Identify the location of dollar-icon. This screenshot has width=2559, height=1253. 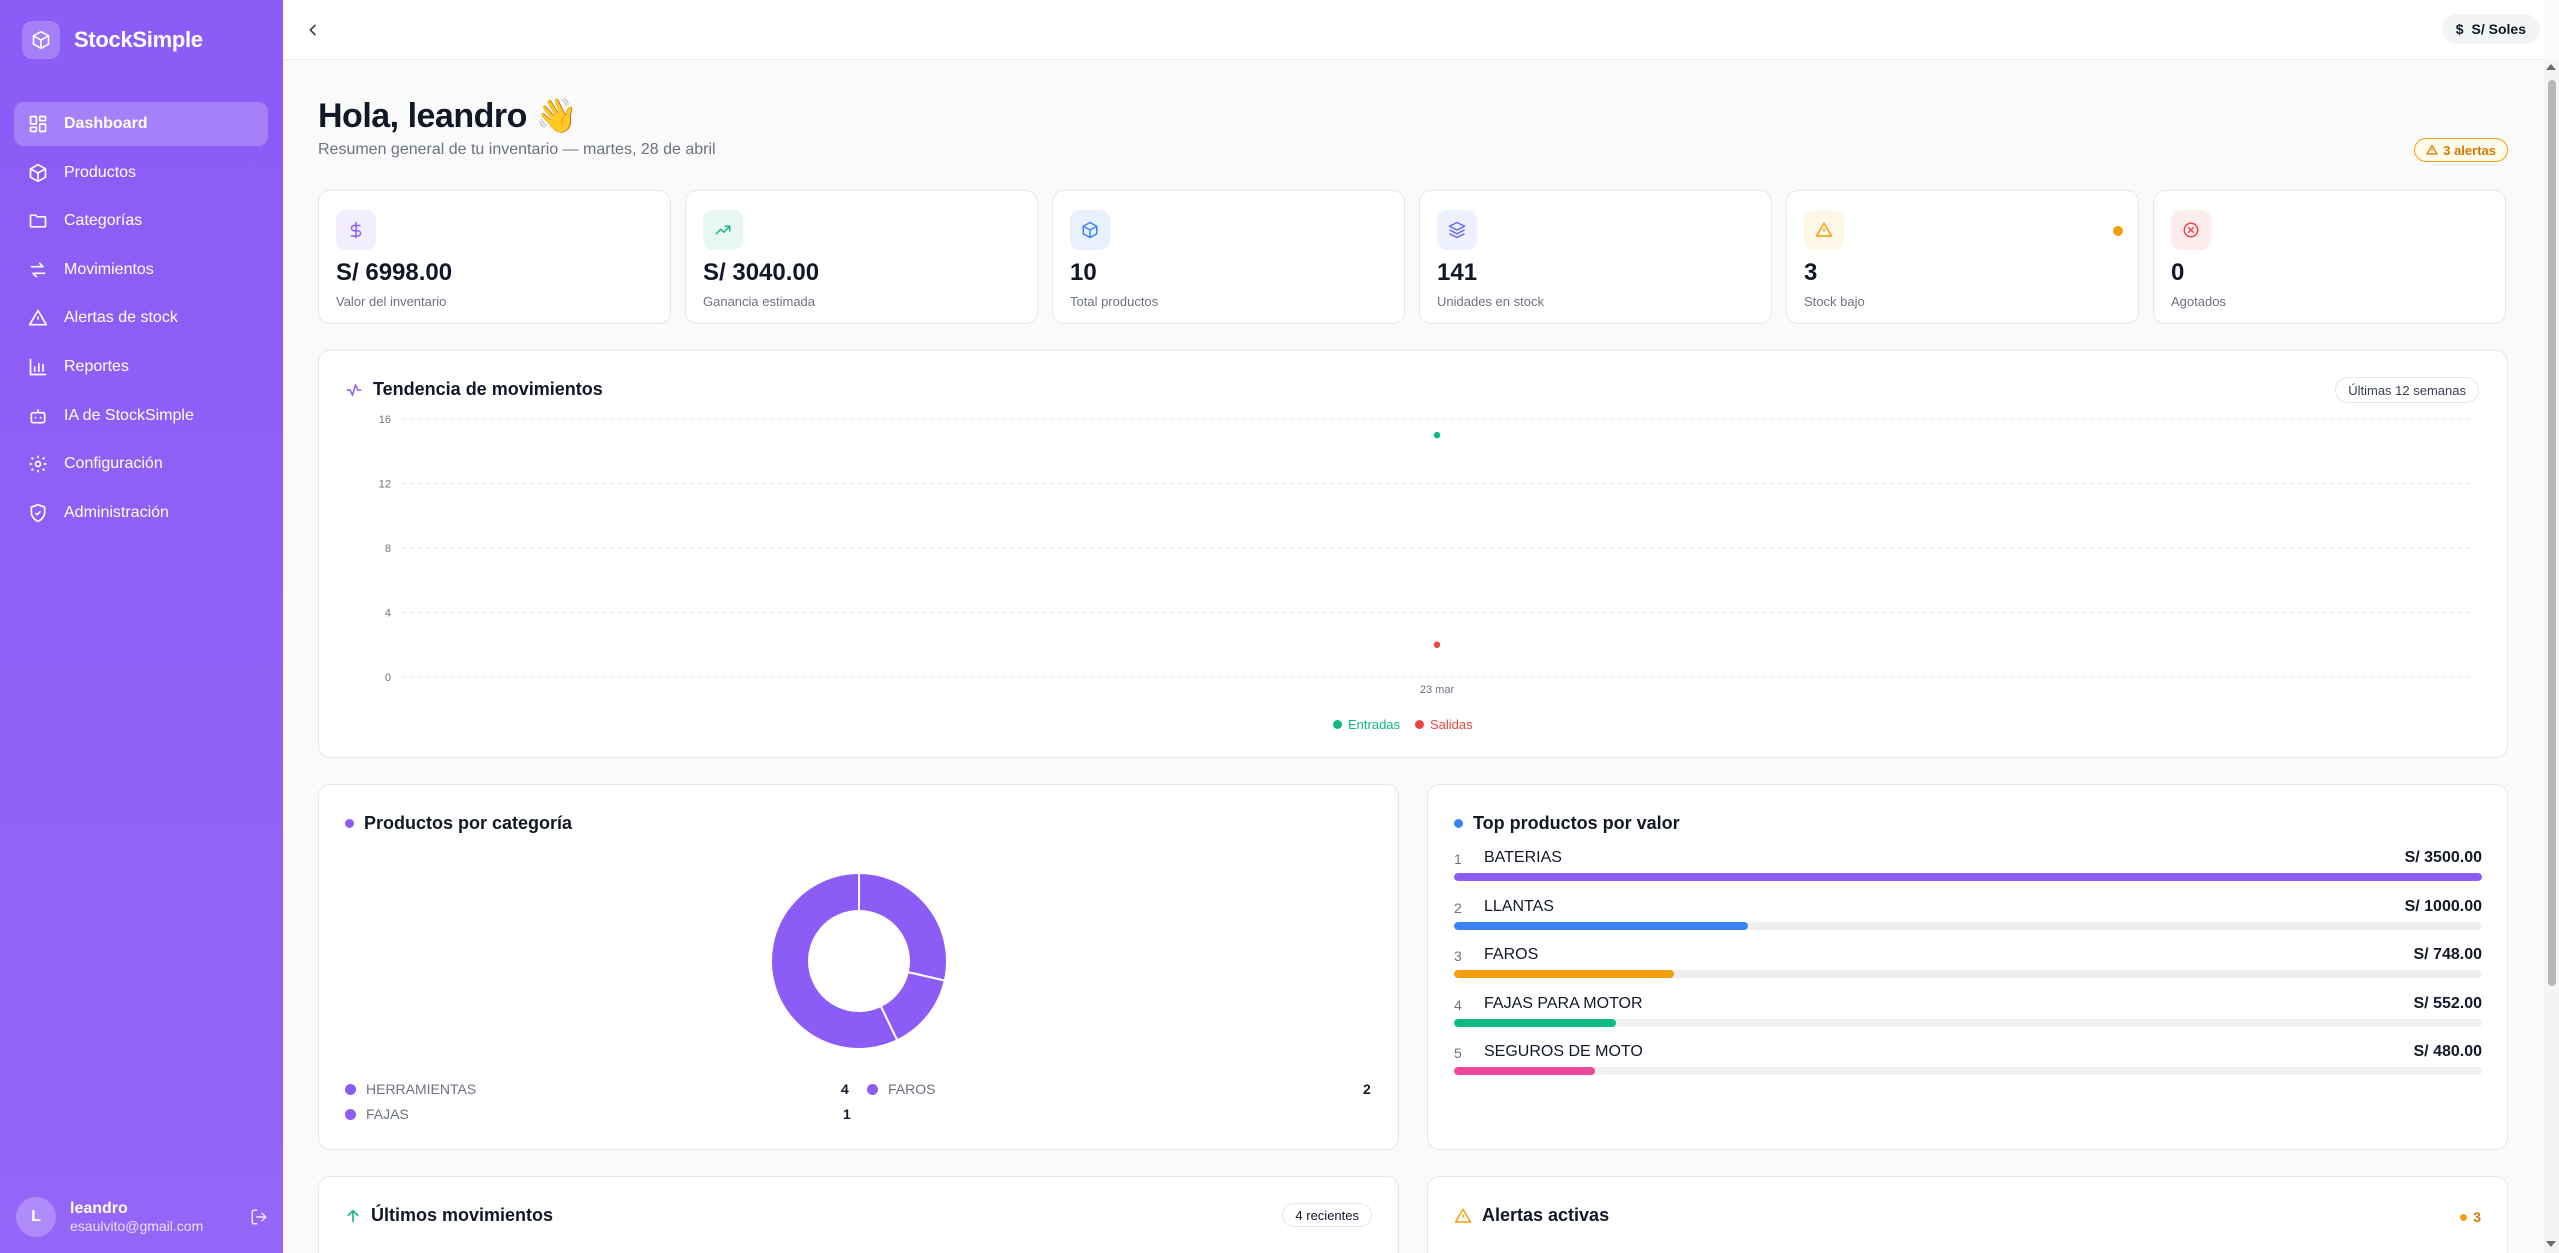
(356, 230).